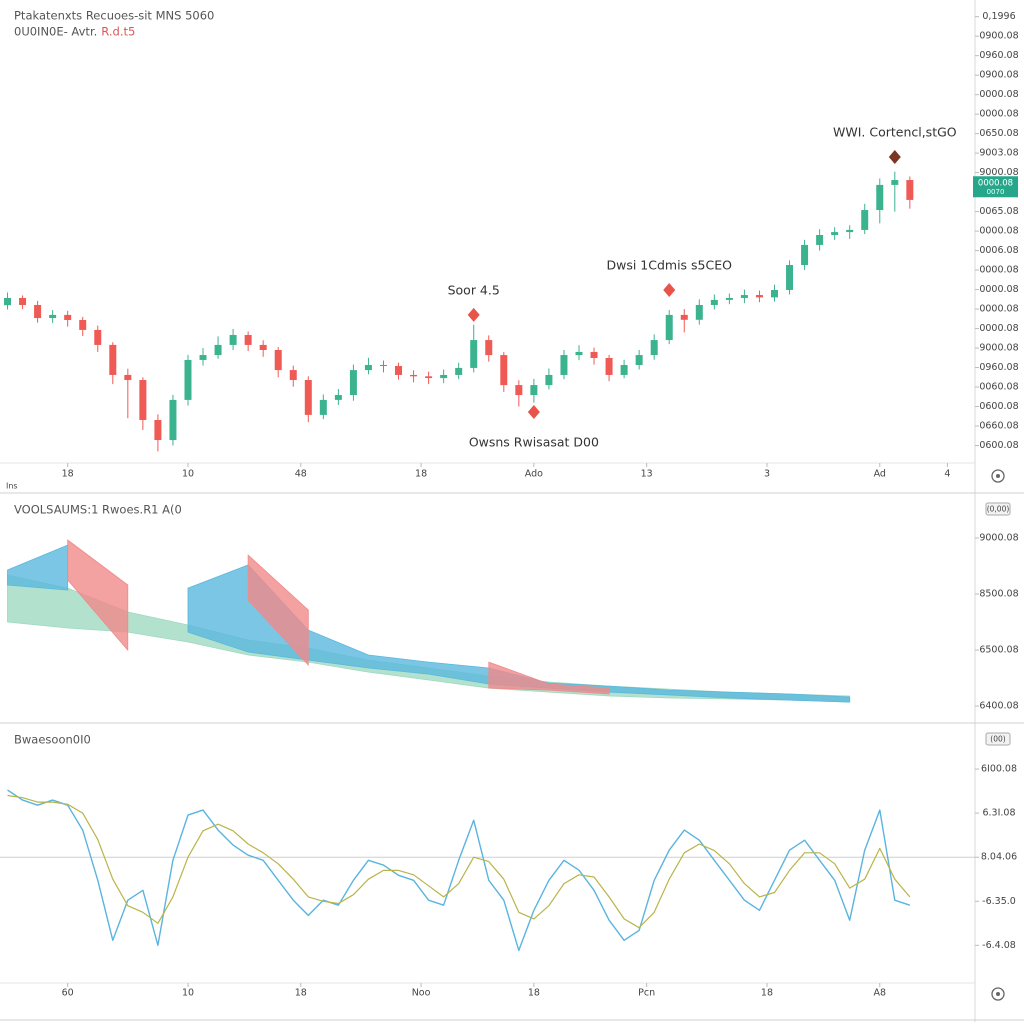  I want to click on x-tick-label: 10, so click(188, 474).